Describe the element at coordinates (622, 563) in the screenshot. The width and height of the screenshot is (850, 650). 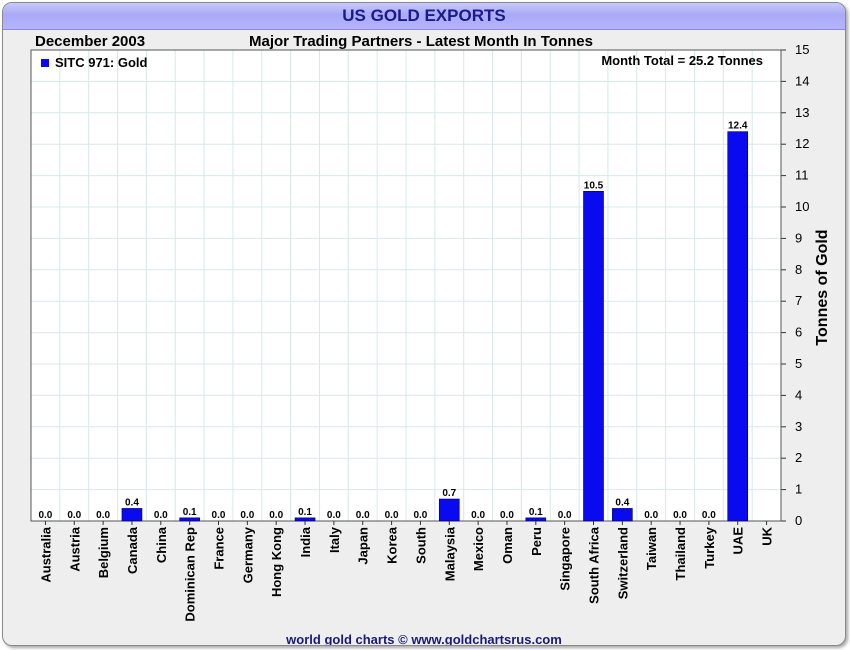
I see `x-tick-label: Switzerland` at that location.